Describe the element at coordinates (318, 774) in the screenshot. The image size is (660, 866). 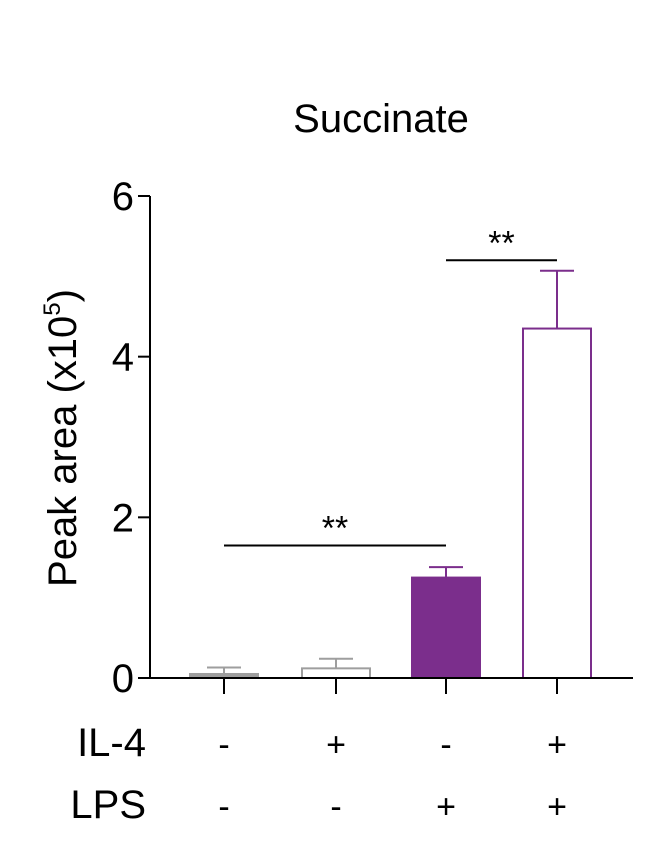
I see `condition-table: IL-4 - + - + LPS - - + +` at that location.